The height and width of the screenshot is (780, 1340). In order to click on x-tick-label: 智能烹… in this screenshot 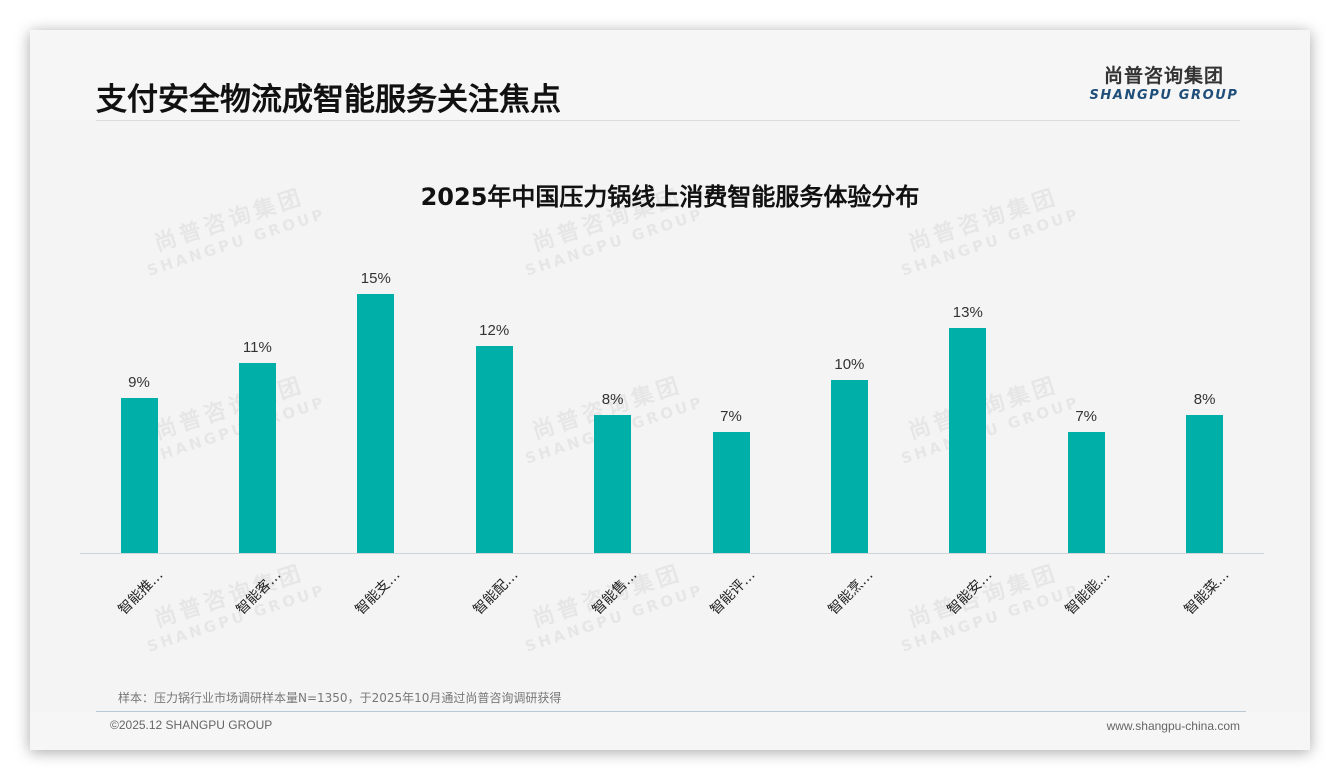, I will do `click(851, 593)`.